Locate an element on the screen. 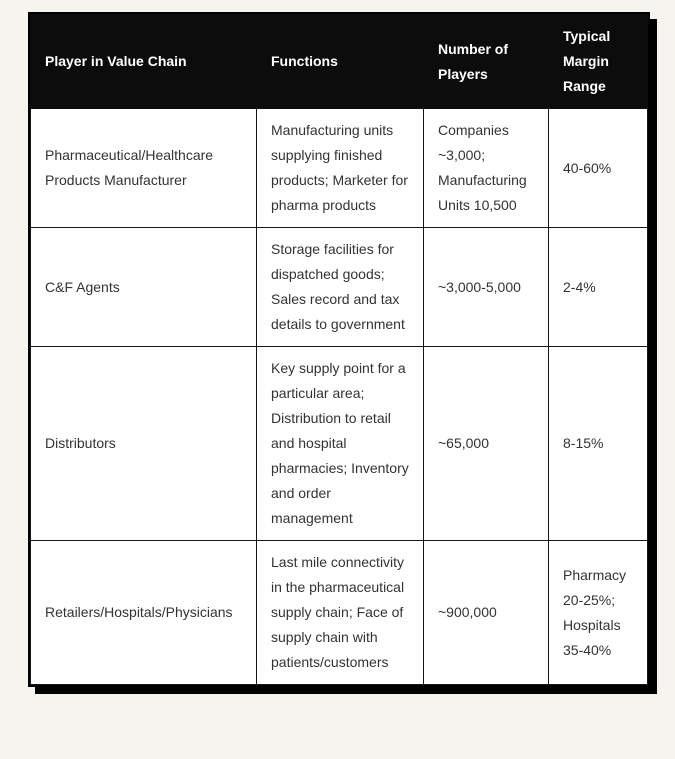 The image size is (675, 759). column-header-typical-margin-range: Typical Margin Range is located at coordinates (598, 61).